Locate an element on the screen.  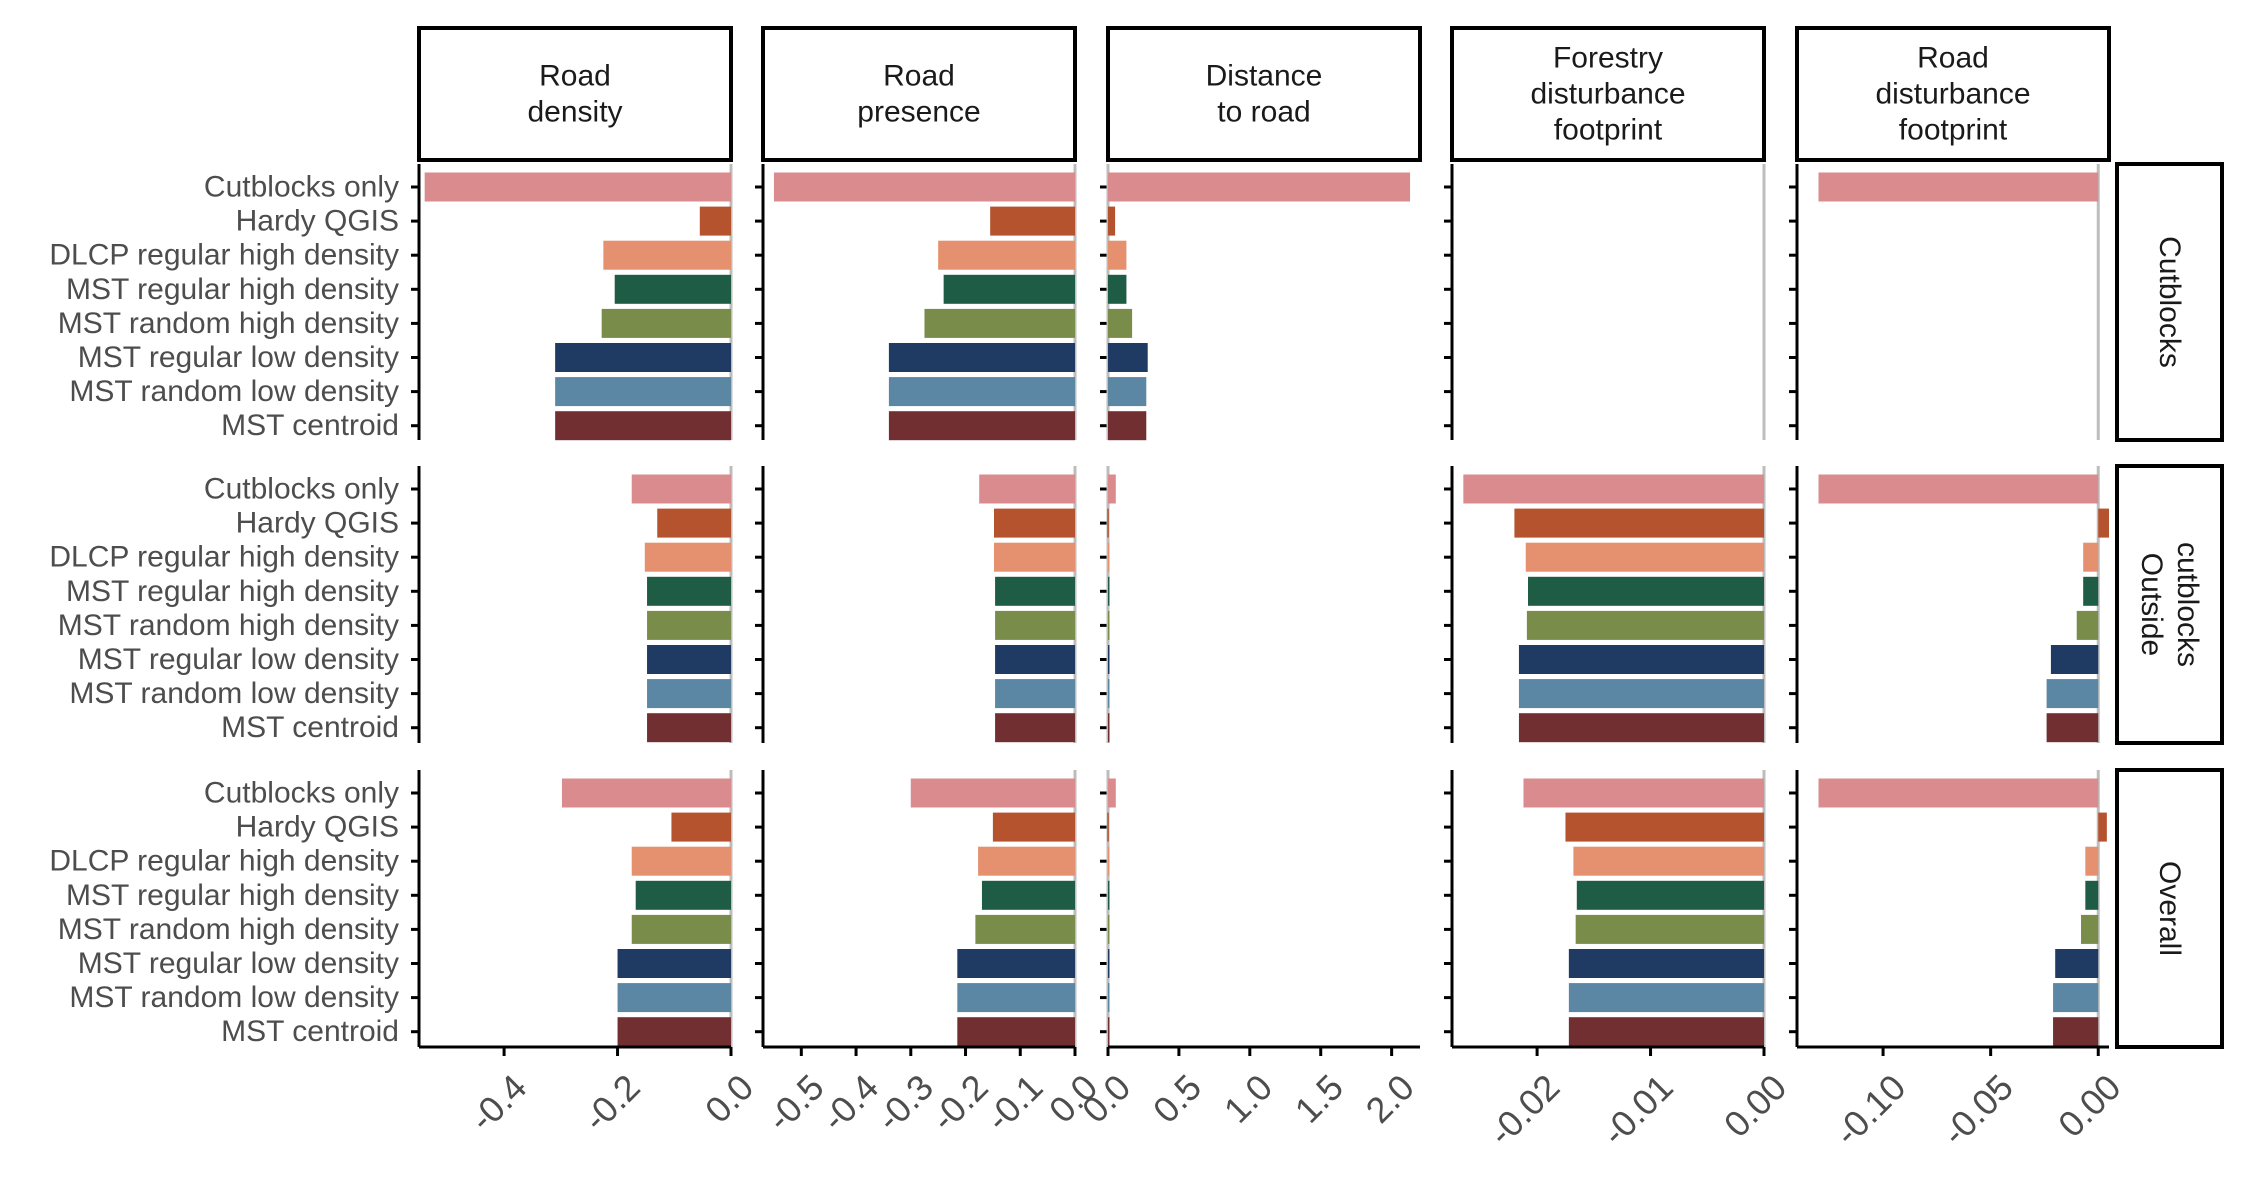
x-tick-label: 2.0 is located at coordinates (1390, 1098).